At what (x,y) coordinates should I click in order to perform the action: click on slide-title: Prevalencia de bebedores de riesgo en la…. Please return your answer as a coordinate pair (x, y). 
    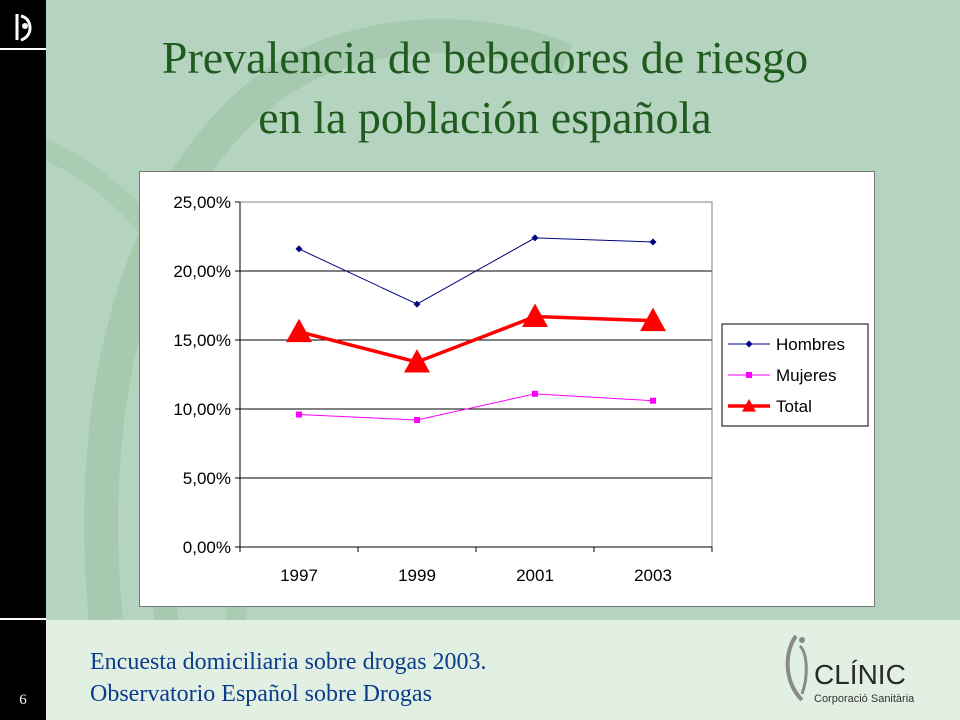
    Looking at the image, I should click on (485, 88).